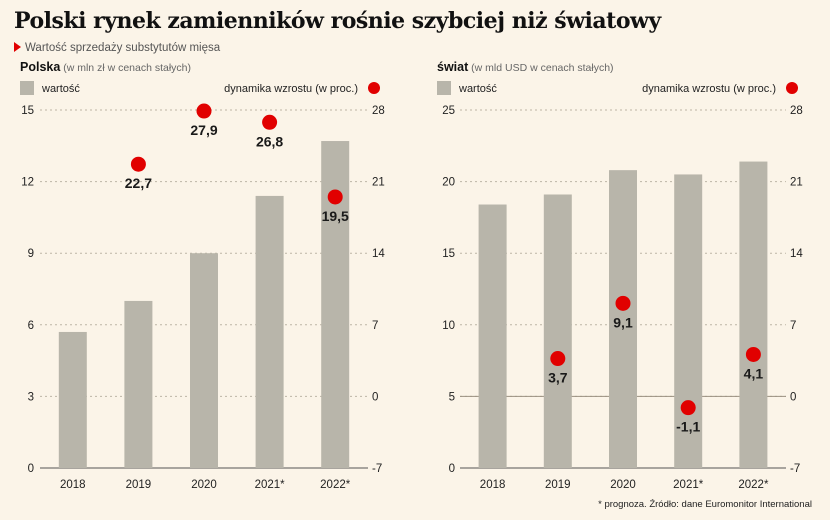 The height and width of the screenshot is (520, 830). What do you see at coordinates (31, 397) in the screenshot?
I see `y-left-tick: 3` at bounding box center [31, 397].